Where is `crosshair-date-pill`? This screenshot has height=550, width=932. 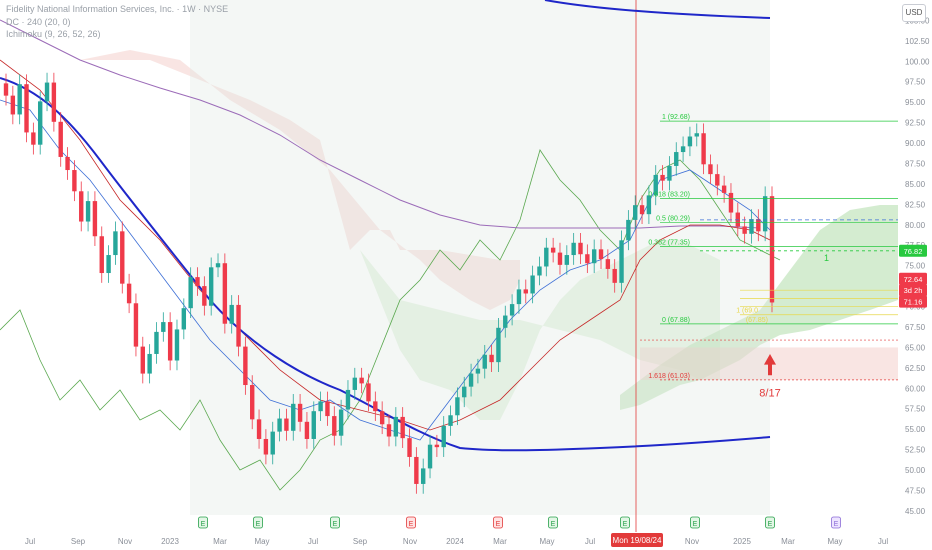 crosshair-date-pill is located at coordinates (637, 540).